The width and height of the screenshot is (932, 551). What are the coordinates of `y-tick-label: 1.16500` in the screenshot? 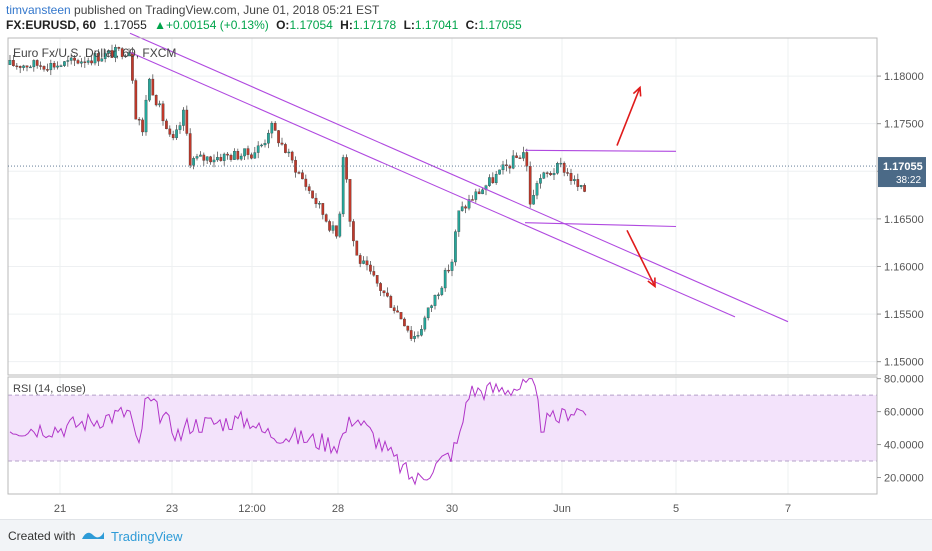 It's located at (904, 220).